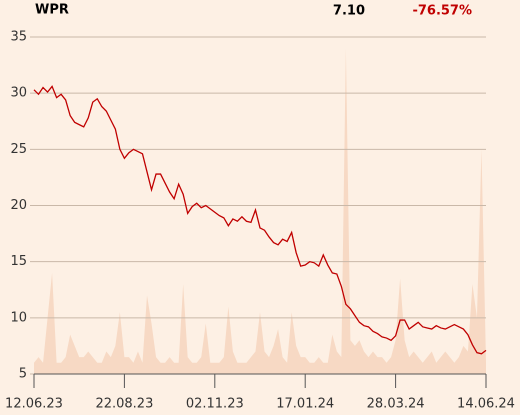 The height and width of the screenshot is (415, 520). What do you see at coordinates (486, 404) in the screenshot?
I see `x-tick-label: 14.06.24` at bounding box center [486, 404].